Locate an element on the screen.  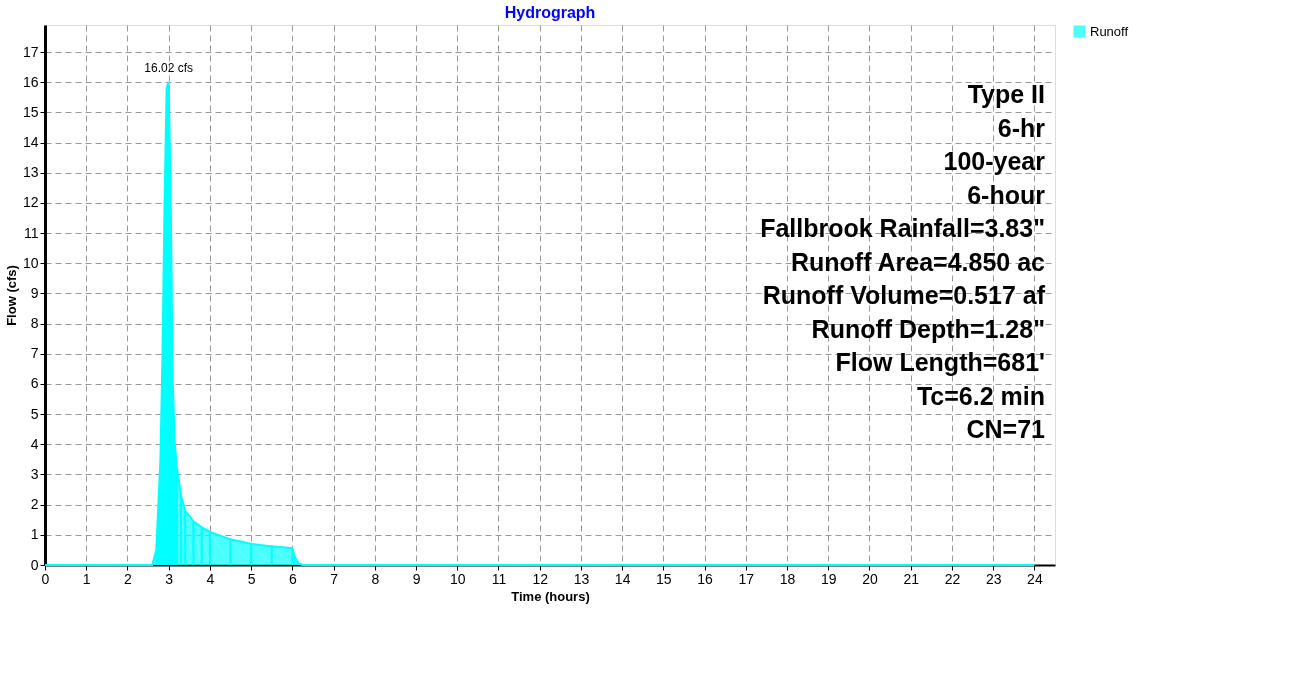
x-tick-label: 4 is located at coordinates (210, 578).